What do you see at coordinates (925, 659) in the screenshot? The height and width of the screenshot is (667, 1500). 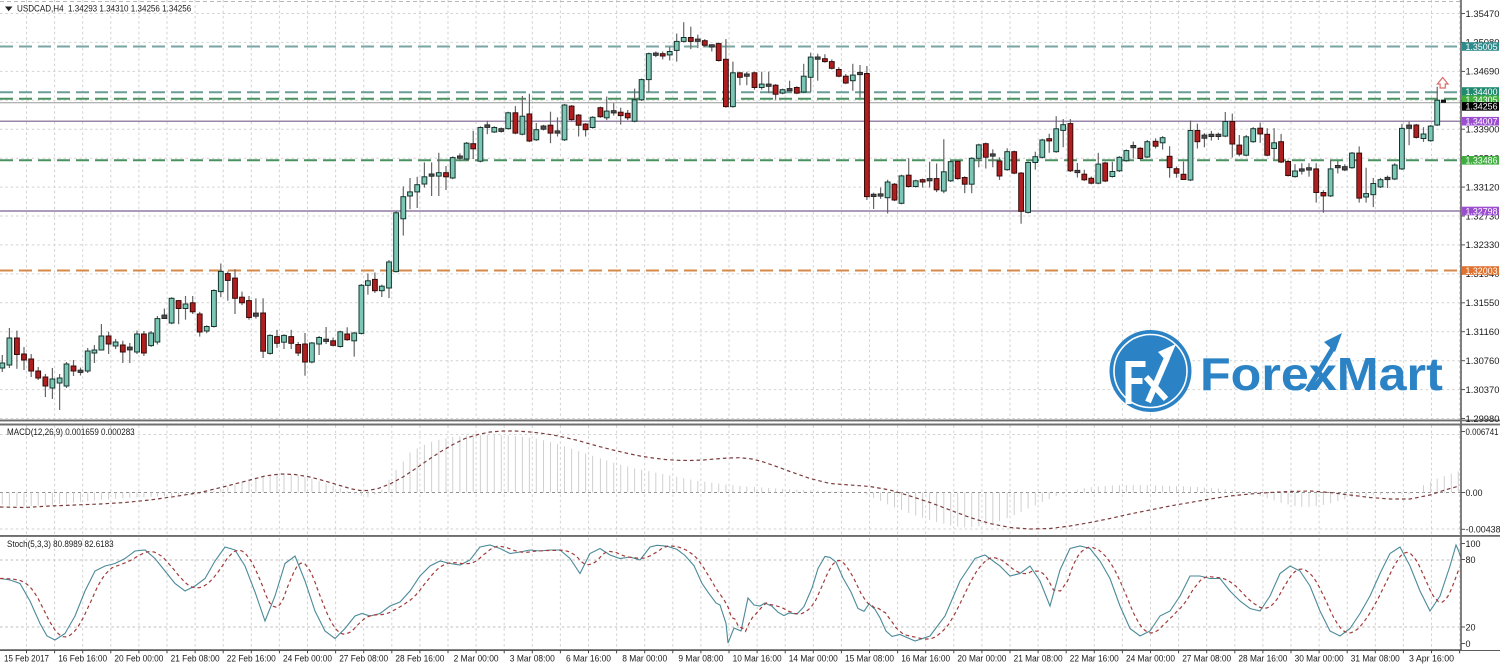 I see `svg-text: 16 Mar 16:00` at bounding box center [925, 659].